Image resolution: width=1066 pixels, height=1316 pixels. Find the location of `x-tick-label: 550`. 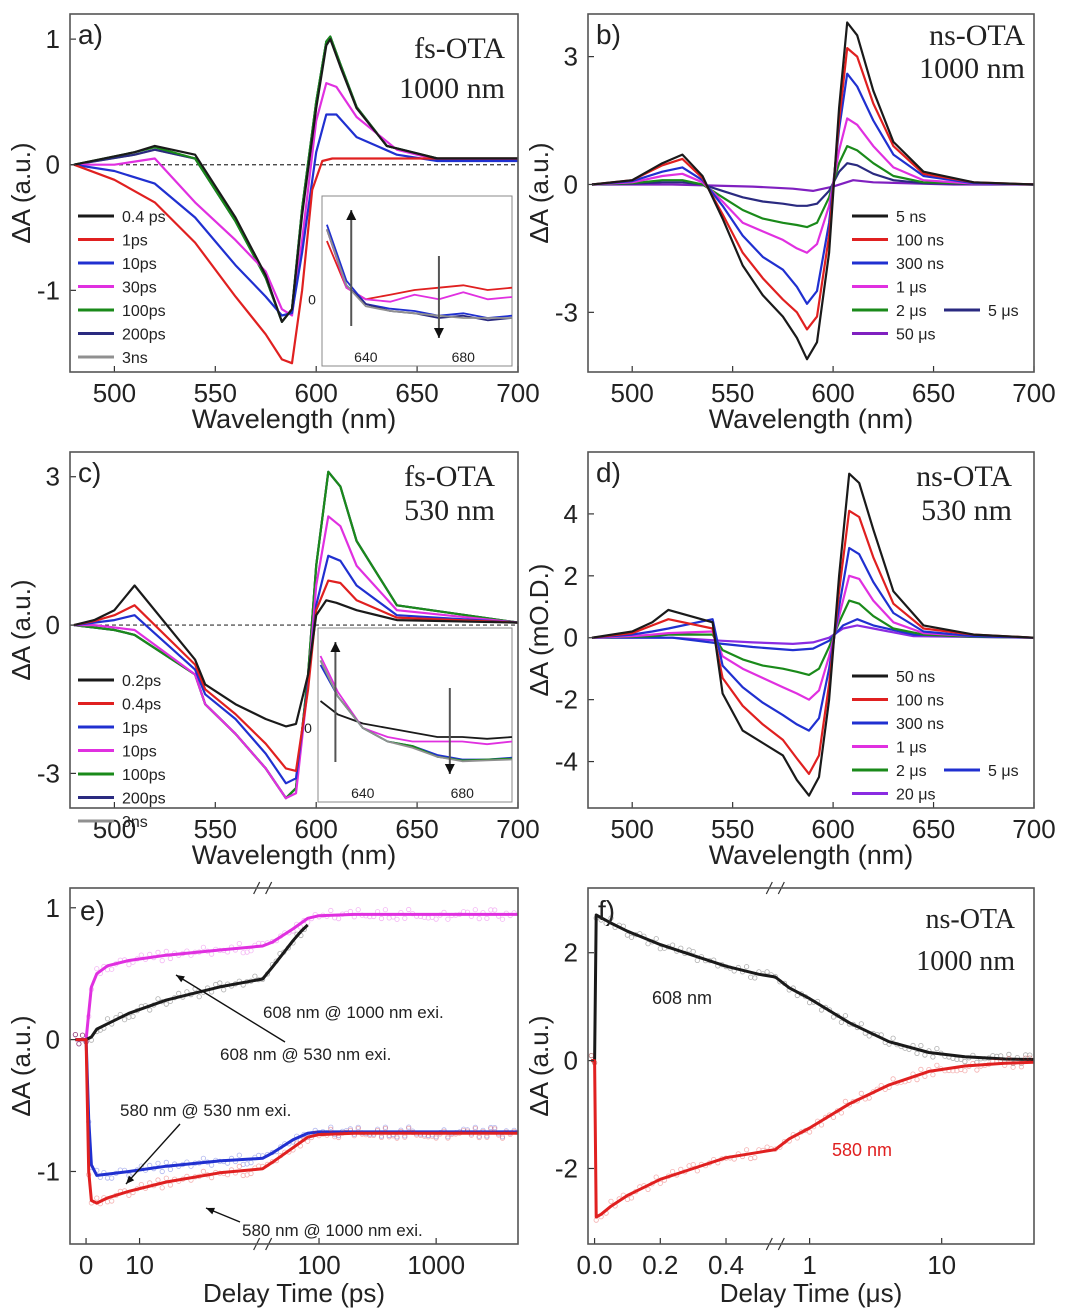

x-tick-label: 550 is located at coordinates (215, 393).